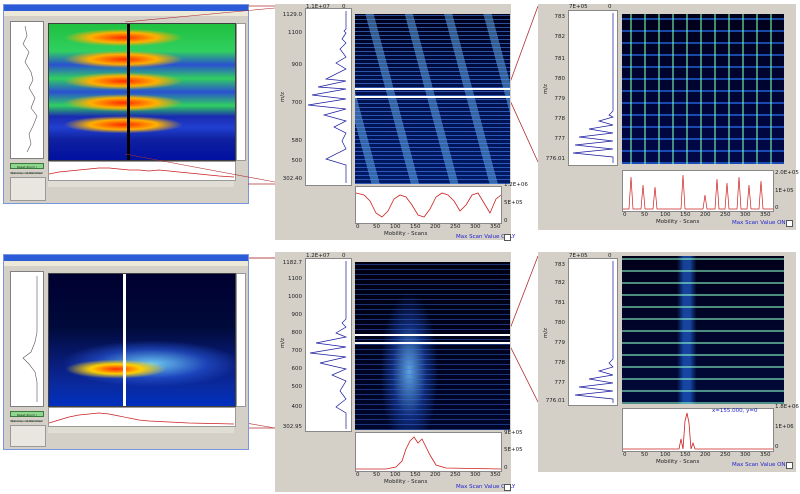  What do you see at coordinates (297, 387) in the screenshot?
I see `bottom-zoom1-y-tick-7: 500` at bounding box center [297, 387].